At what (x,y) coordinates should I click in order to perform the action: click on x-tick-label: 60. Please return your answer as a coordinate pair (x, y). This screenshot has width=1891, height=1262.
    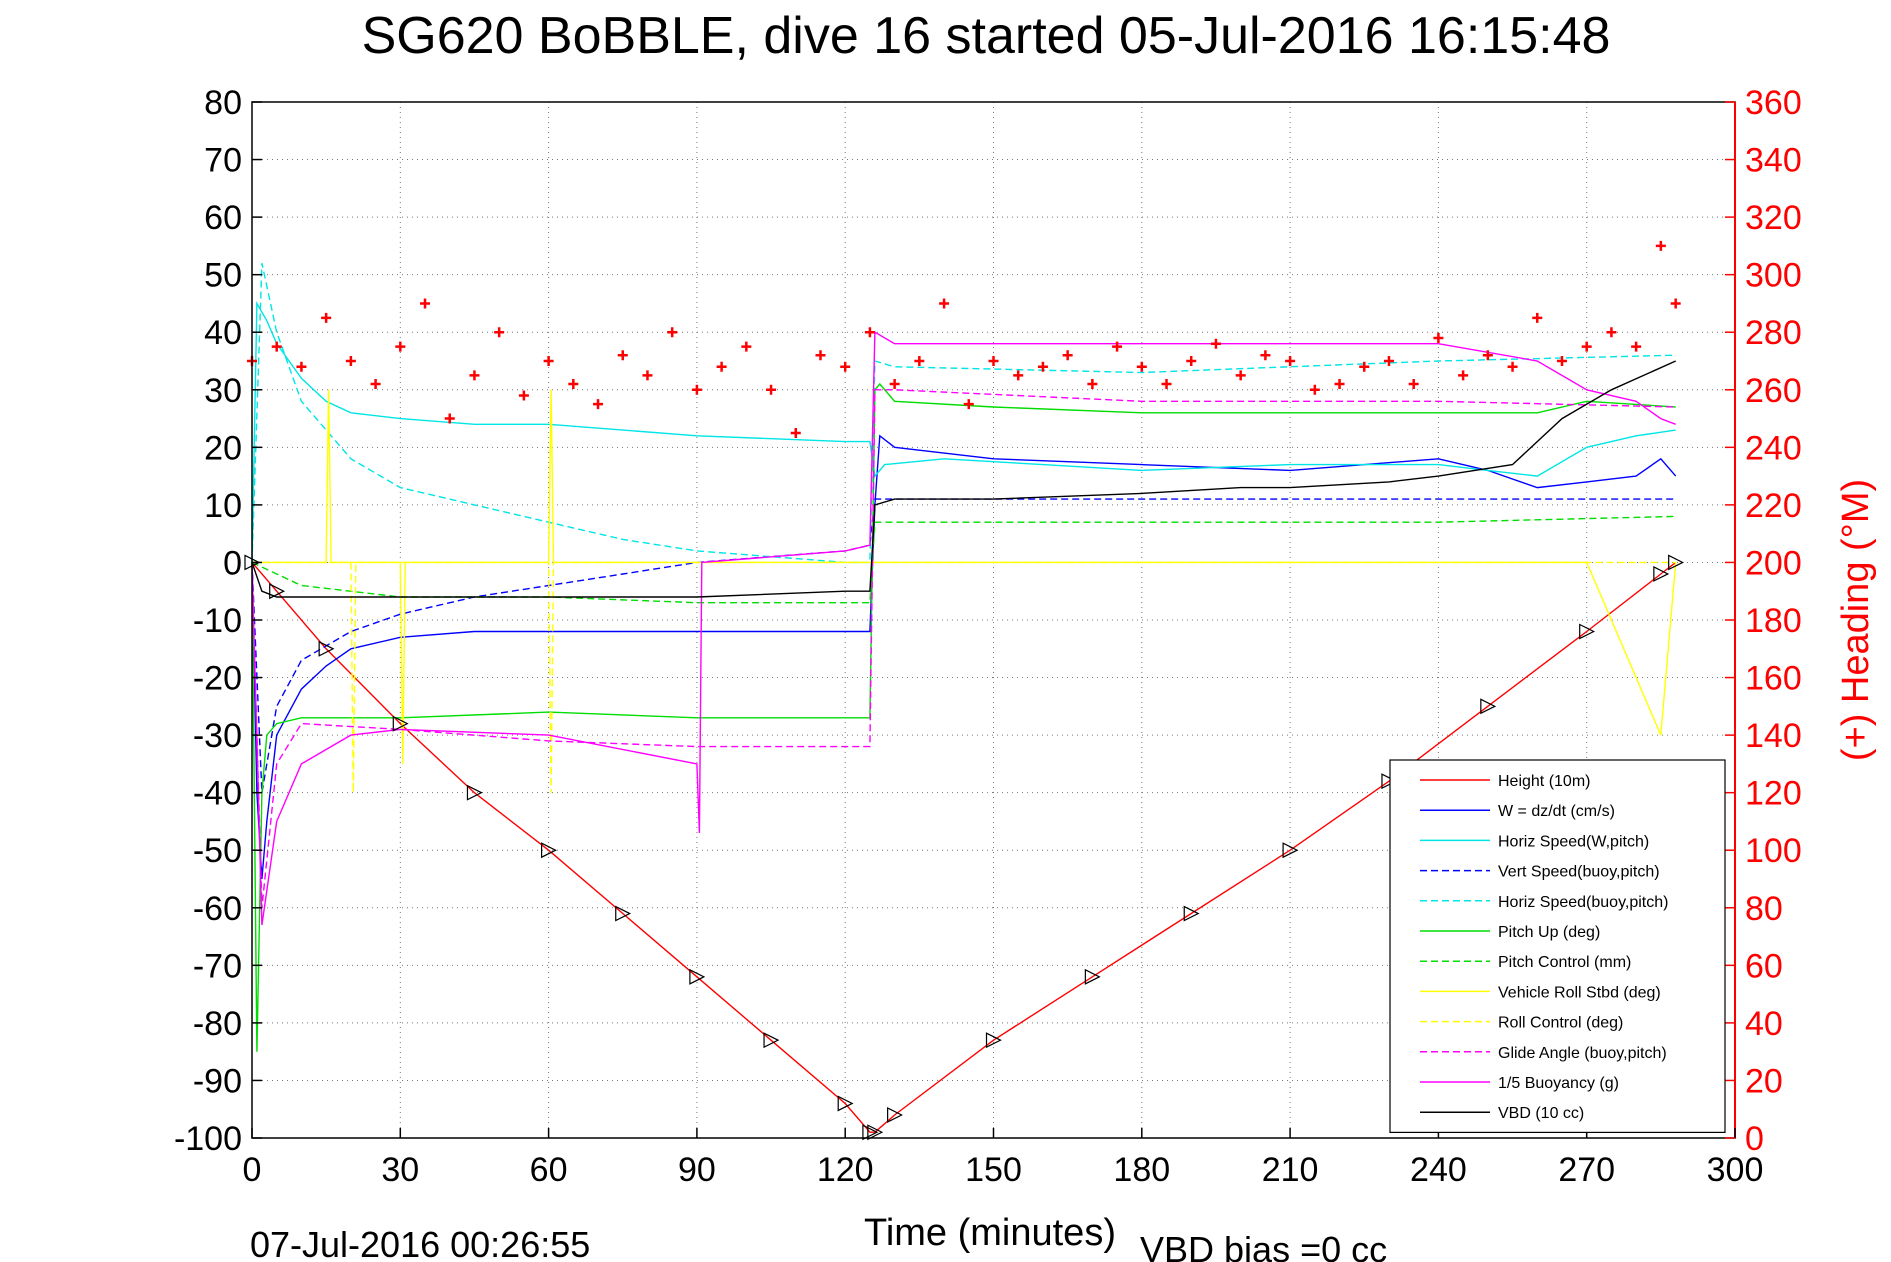
    Looking at the image, I should click on (549, 1170).